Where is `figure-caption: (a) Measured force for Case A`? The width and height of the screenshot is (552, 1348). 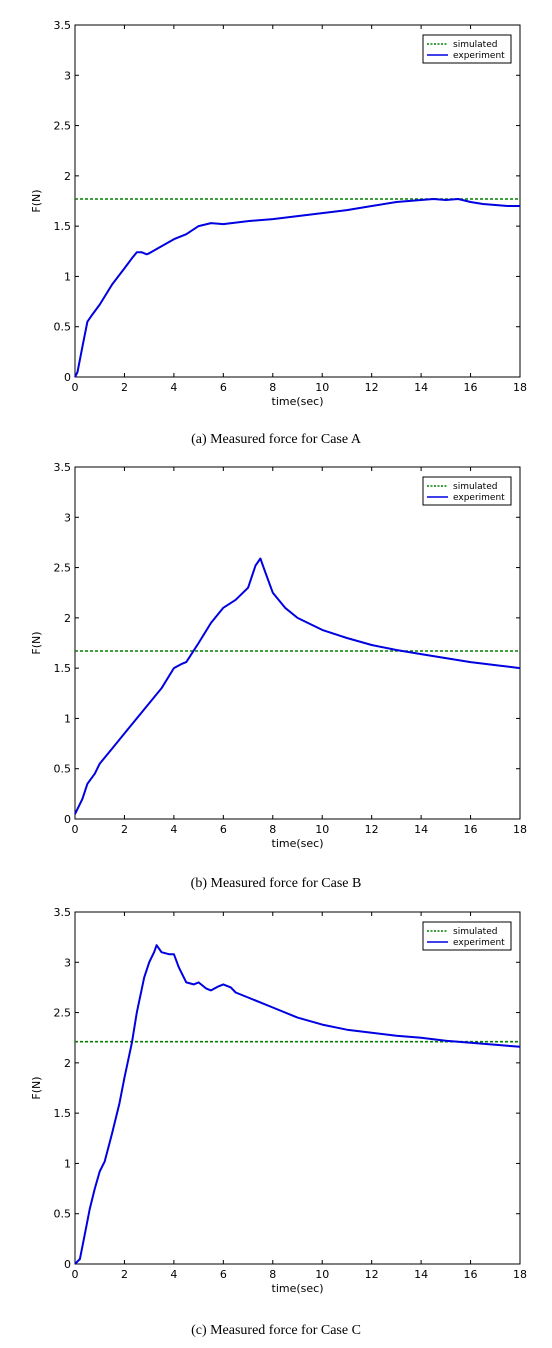 figure-caption: (a) Measured force for Case A is located at coordinates (276, 439).